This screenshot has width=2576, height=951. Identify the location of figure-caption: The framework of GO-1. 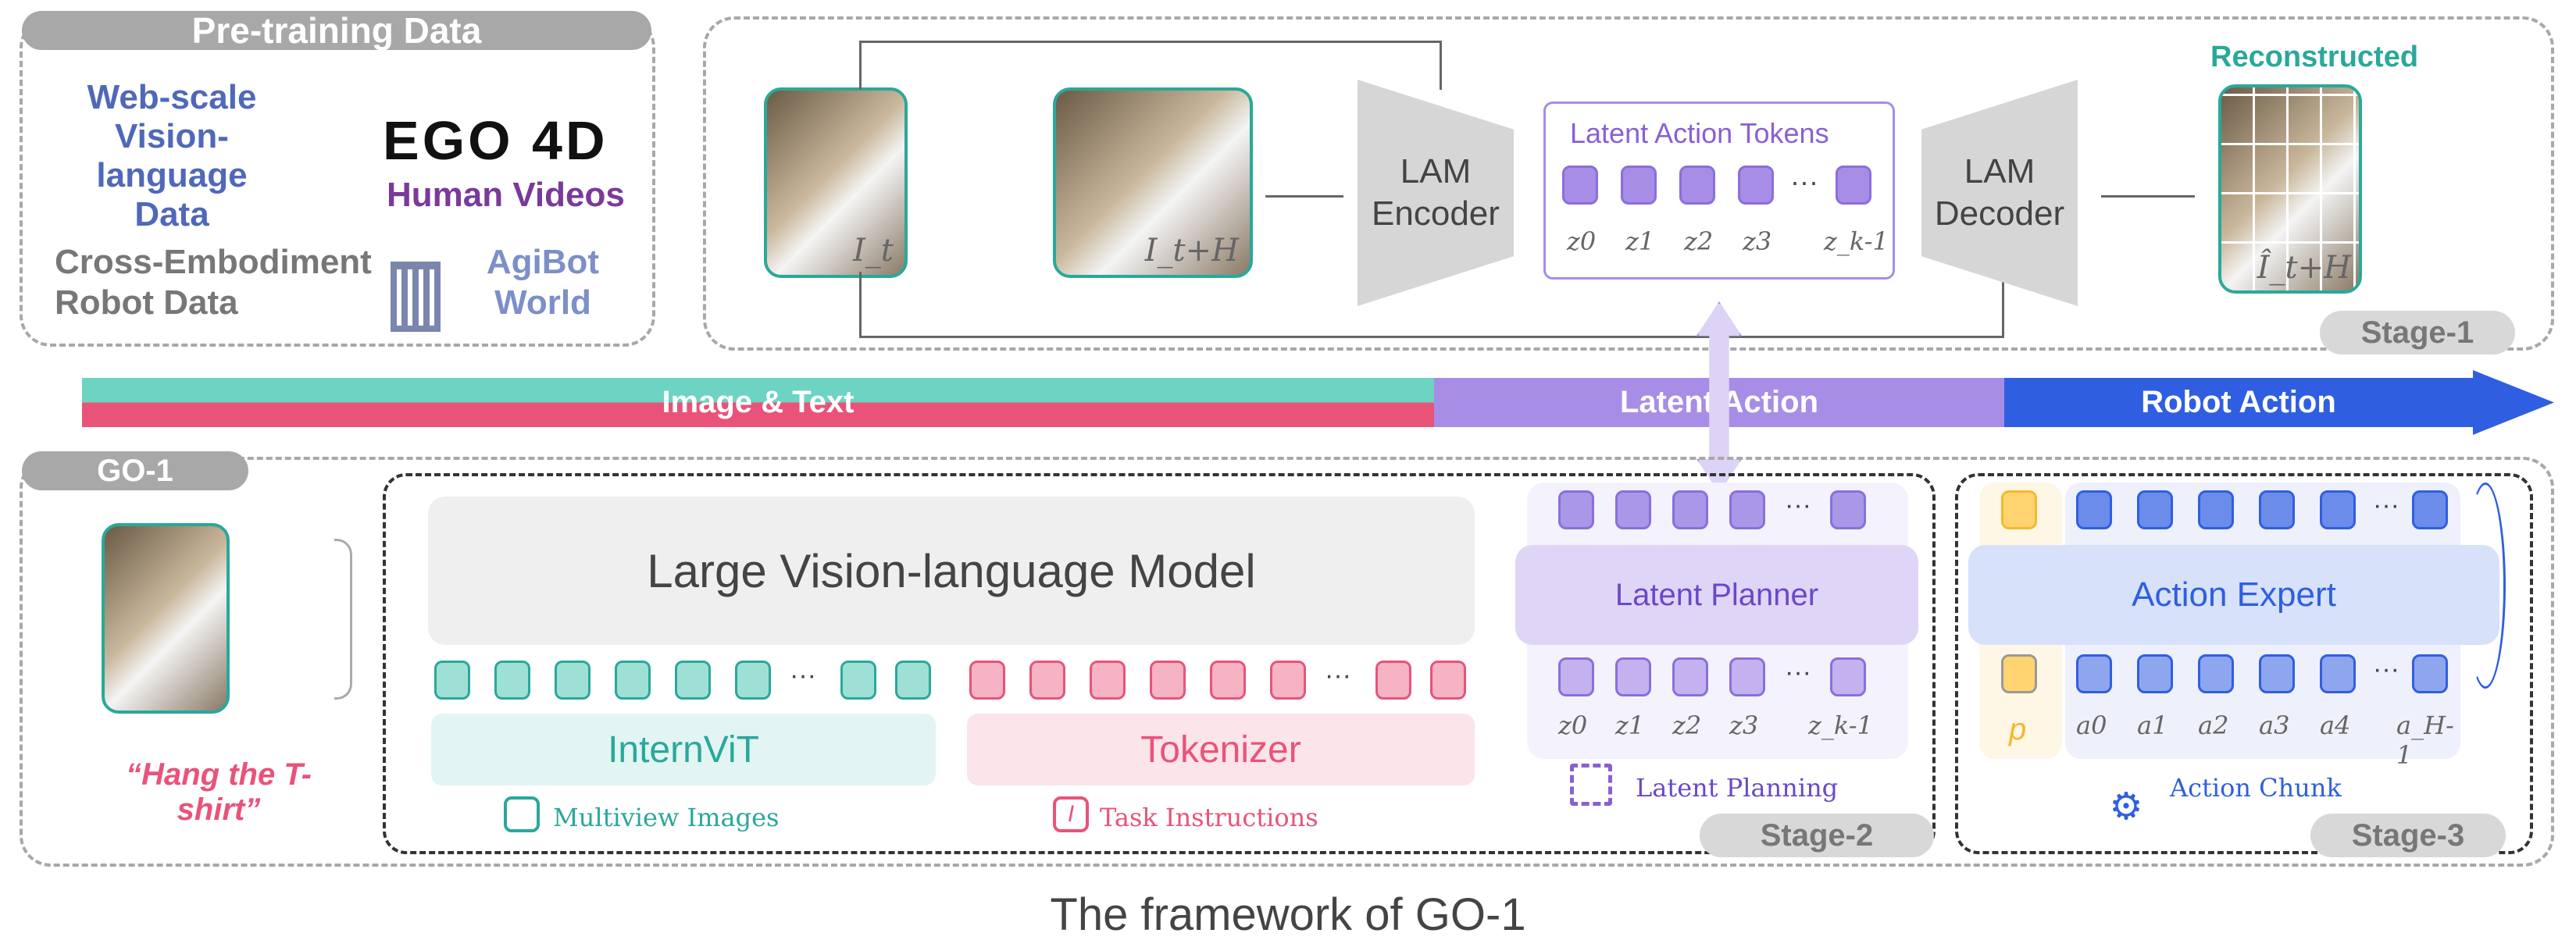
(1288, 914).